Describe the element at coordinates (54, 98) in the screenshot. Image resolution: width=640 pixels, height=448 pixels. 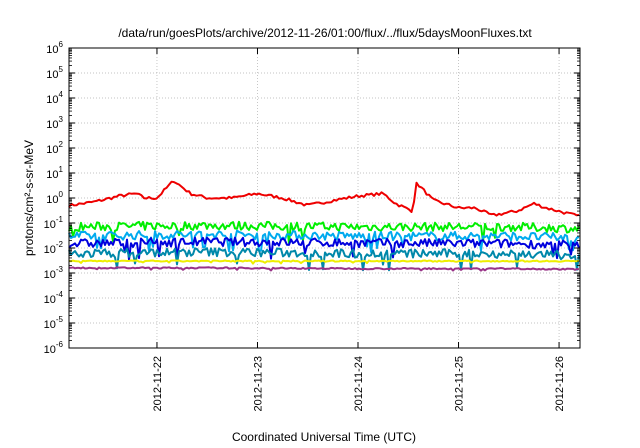
I see `y-tick-label: 10⁴` at that location.